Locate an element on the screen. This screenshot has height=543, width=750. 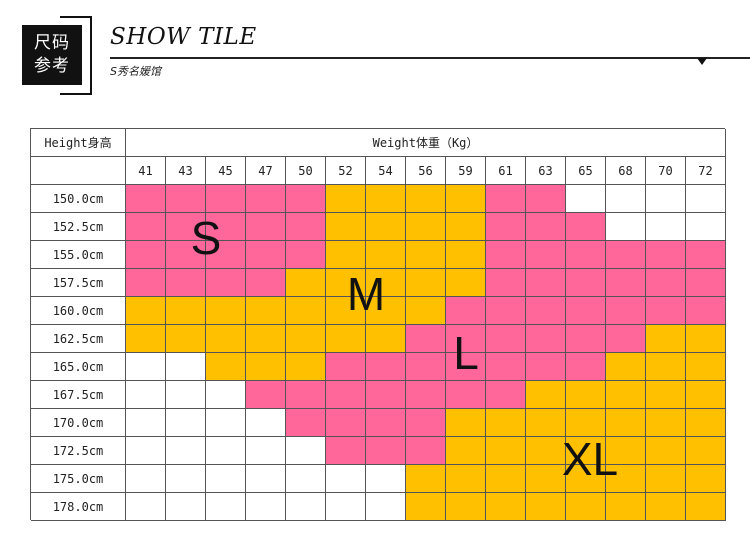
size-label-m: M is located at coordinates (366, 294).